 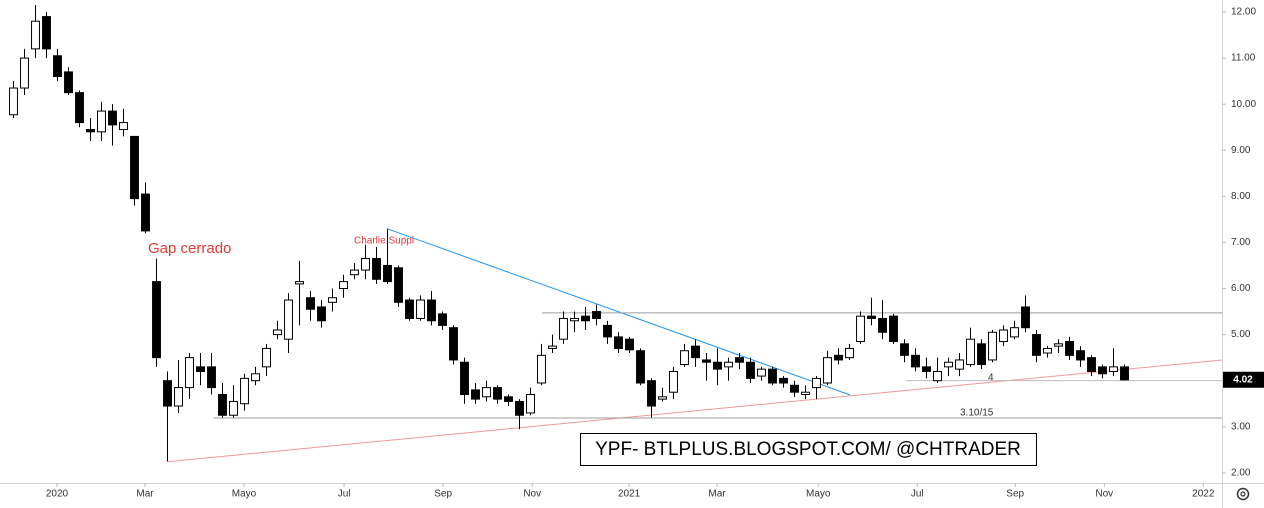 What do you see at coordinates (1241, 288) in the screenshot?
I see `y-tick-label: 6.00` at bounding box center [1241, 288].